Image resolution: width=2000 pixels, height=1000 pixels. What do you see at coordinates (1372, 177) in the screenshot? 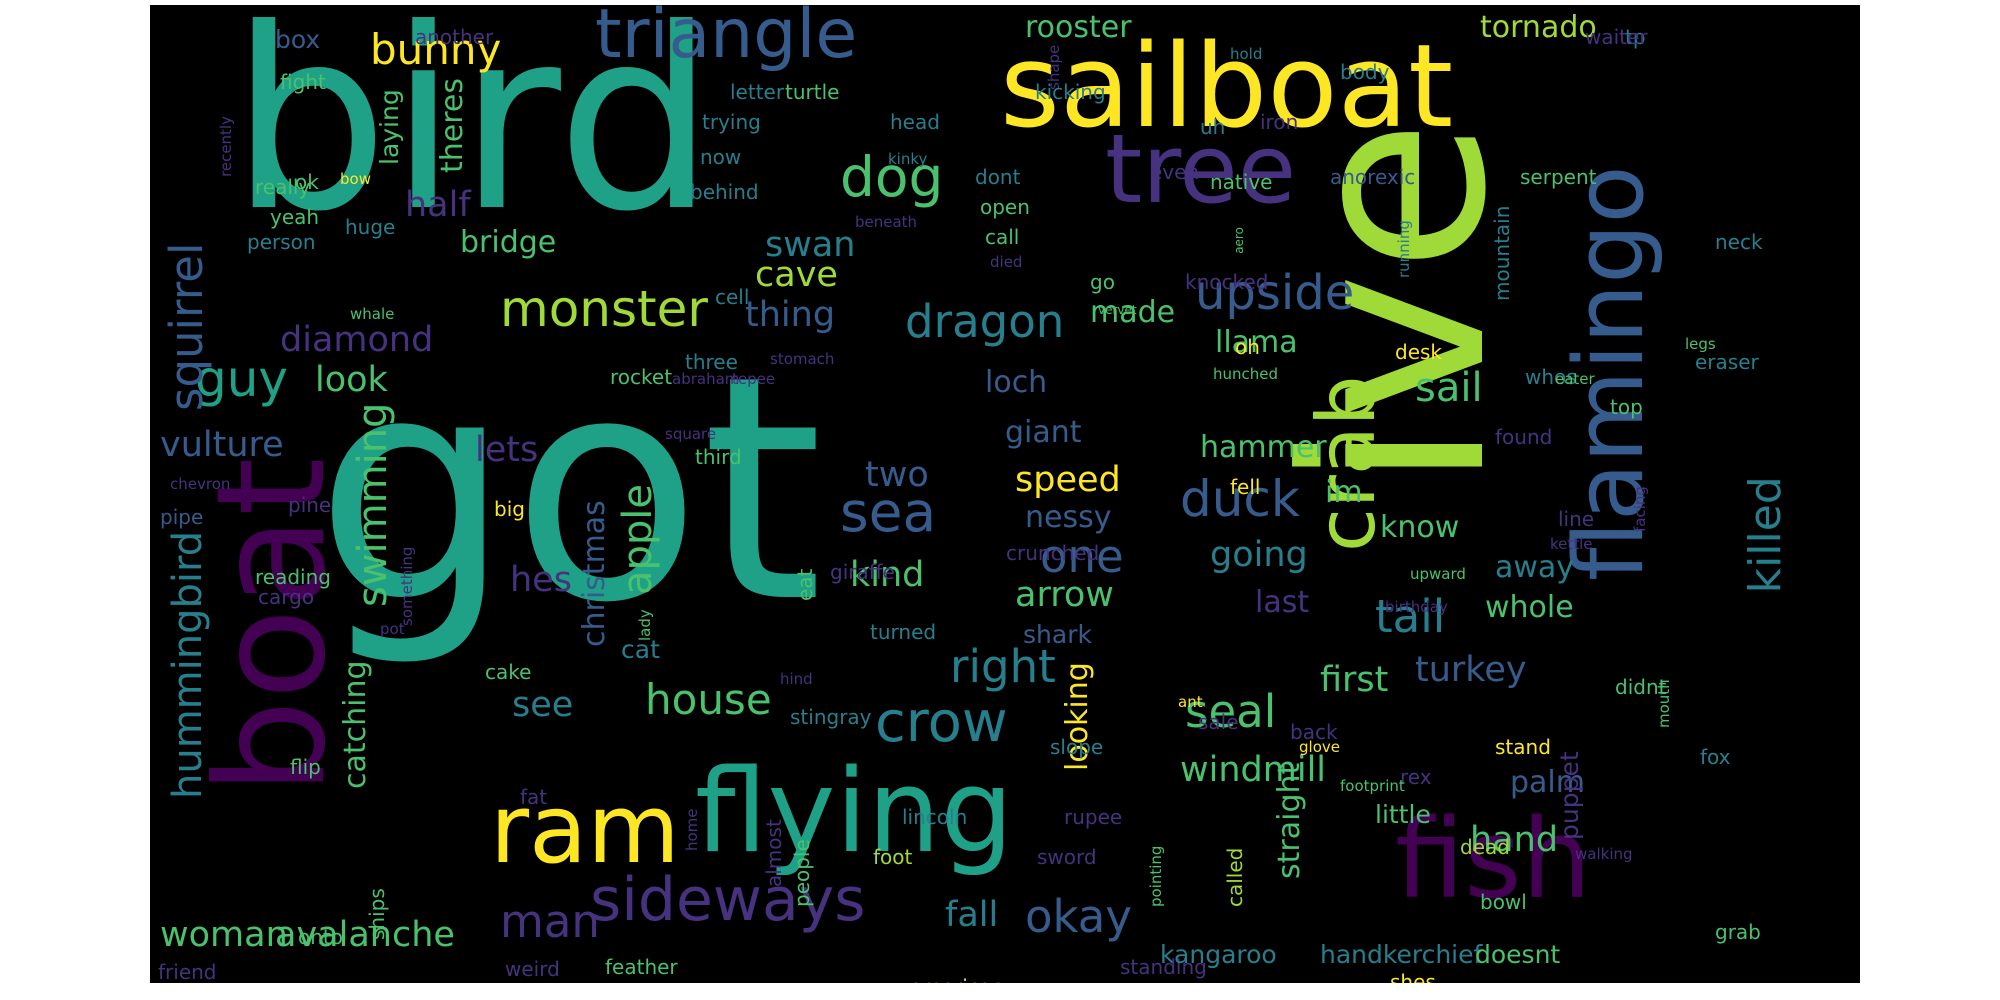
I see `word-anorexic: anorexic` at bounding box center [1372, 177].